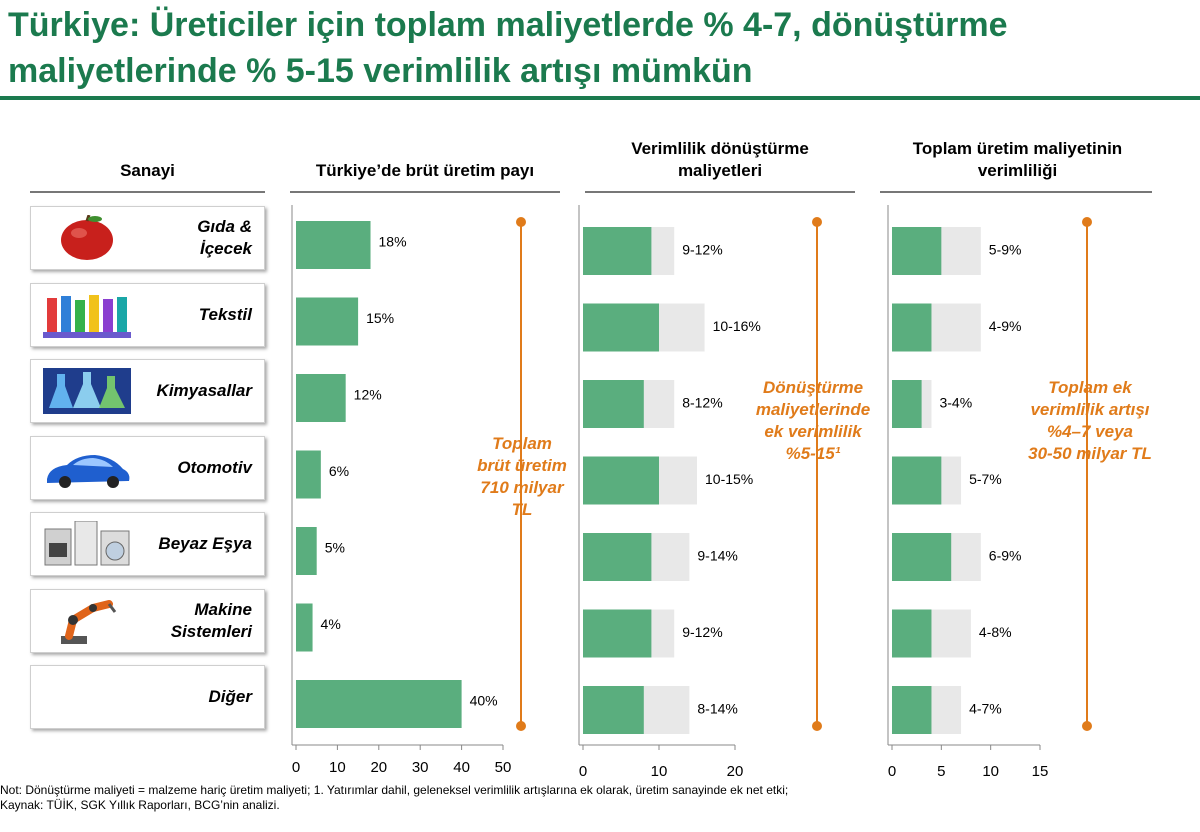 The width and height of the screenshot is (1200, 832). What do you see at coordinates (702, 403) in the screenshot?
I see `bar-value-label: 8-12%` at bounding box center [702, 403].